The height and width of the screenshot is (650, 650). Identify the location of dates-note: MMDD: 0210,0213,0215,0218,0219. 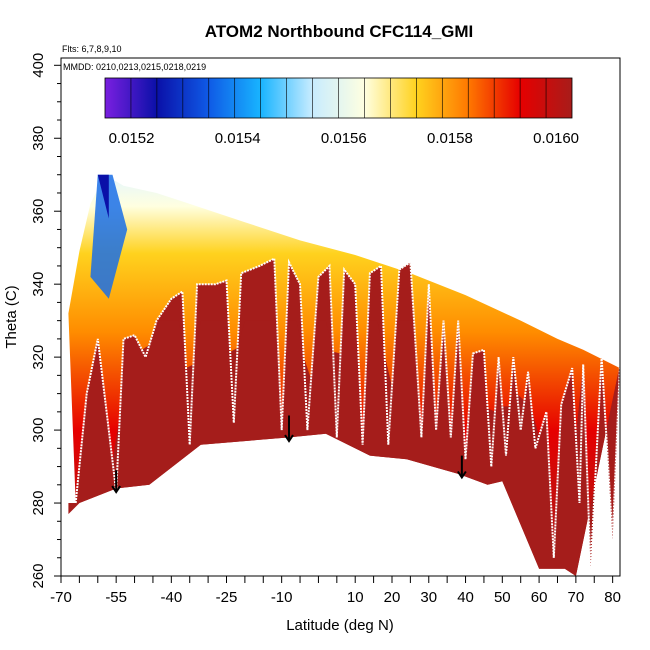
(134, 67).